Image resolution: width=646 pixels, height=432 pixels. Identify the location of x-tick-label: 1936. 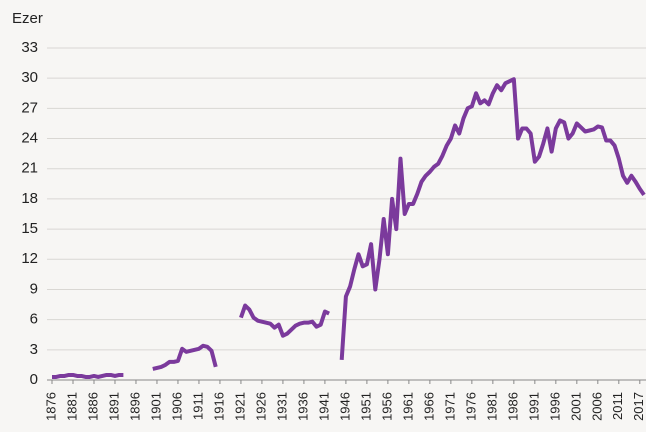
(302, 406).